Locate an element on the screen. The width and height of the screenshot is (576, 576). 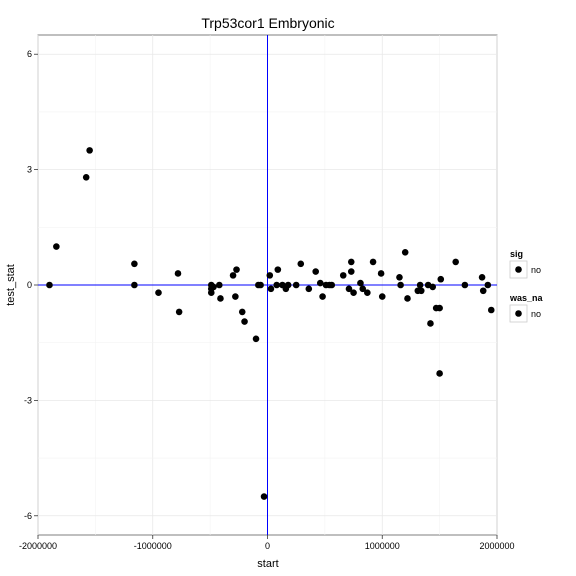
legend-label-sig: no is located at coordinates (536, 270).